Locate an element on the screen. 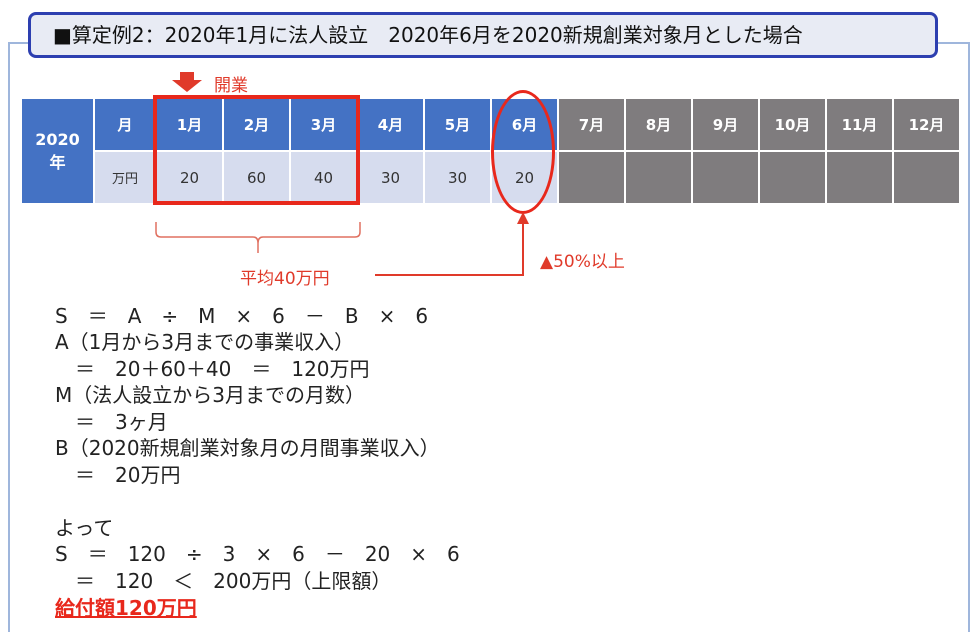  month-header: 8月 is located at coordinates (658, 124).